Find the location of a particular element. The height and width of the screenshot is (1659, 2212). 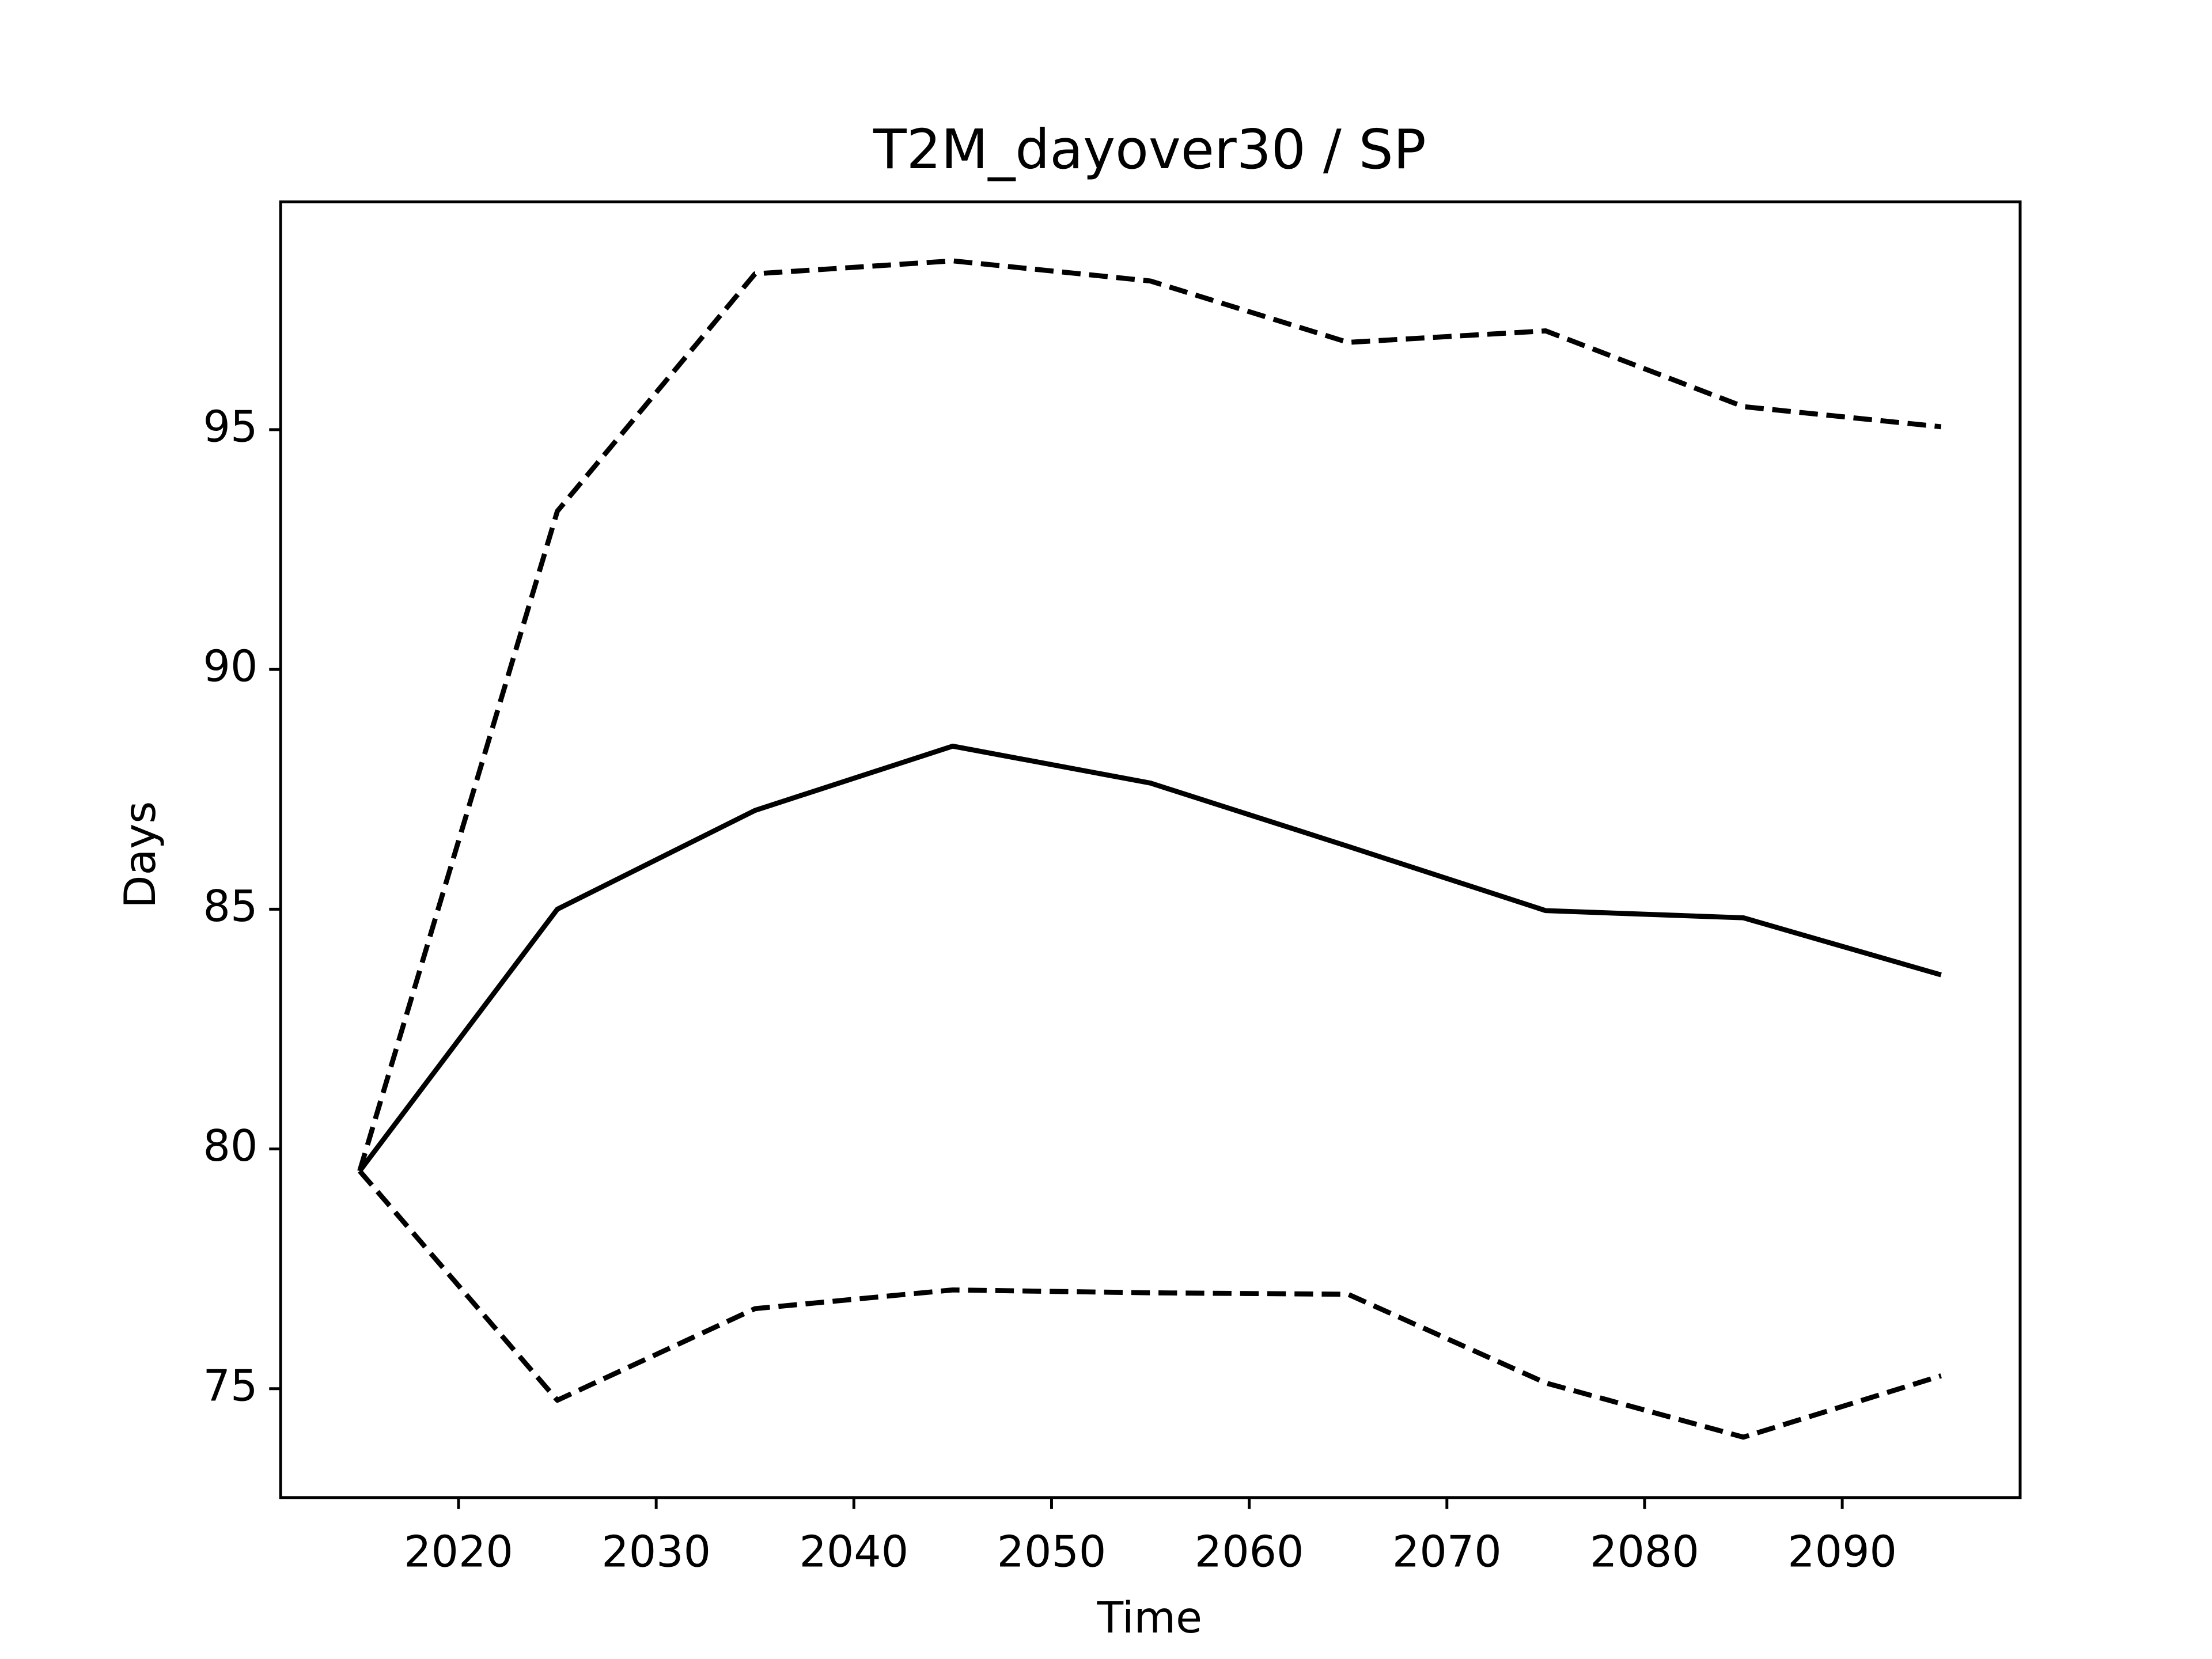

x-tick-label: 2090 is located at coordinates (1842, 1552).